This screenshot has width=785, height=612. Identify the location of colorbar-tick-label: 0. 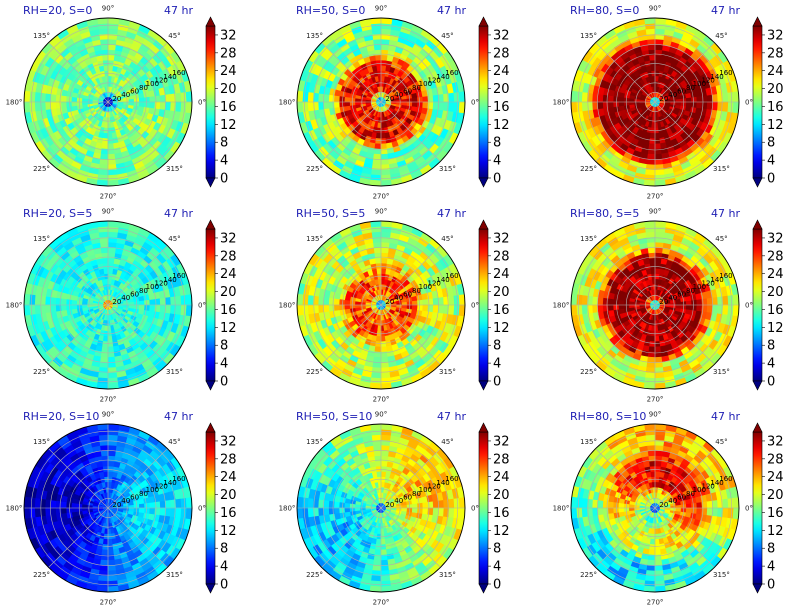
(497, 179).